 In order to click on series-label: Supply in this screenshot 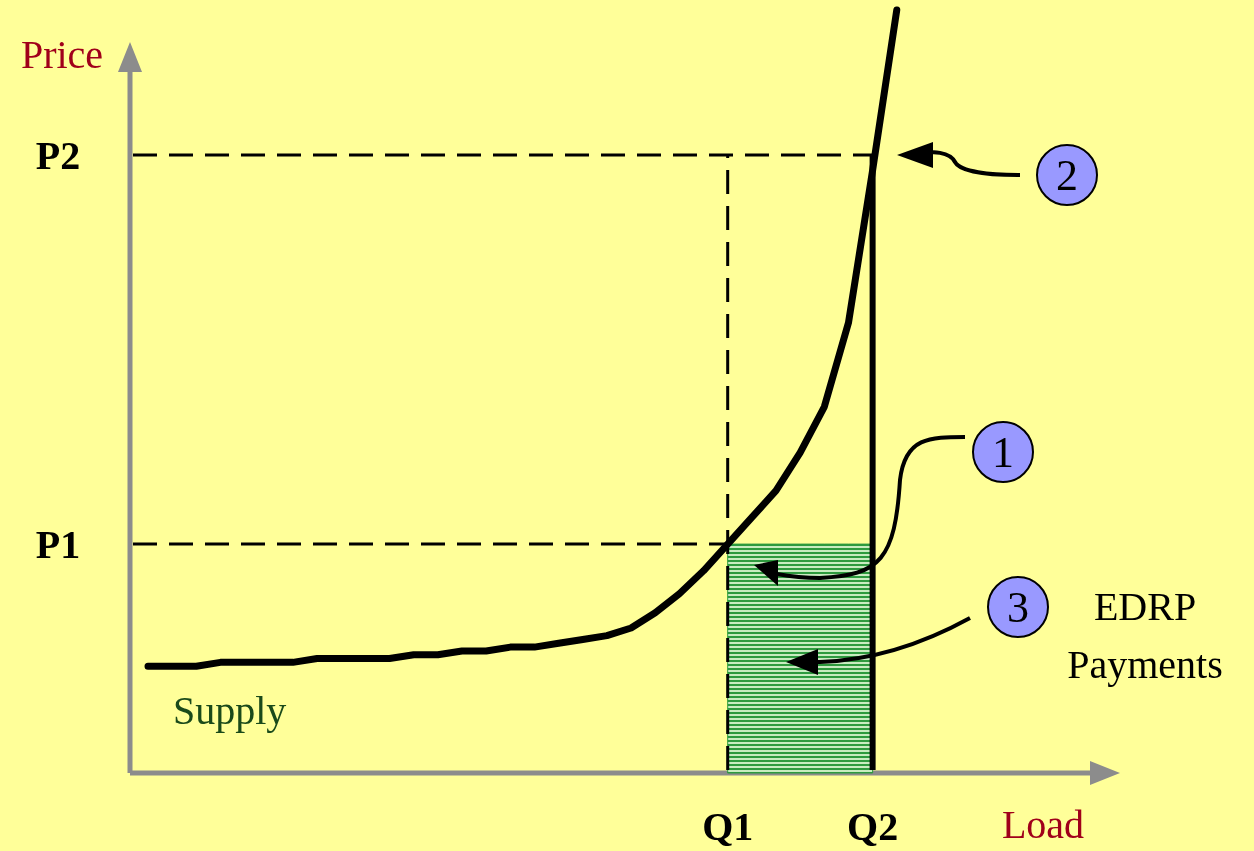, I will do `click(230, 711)`.